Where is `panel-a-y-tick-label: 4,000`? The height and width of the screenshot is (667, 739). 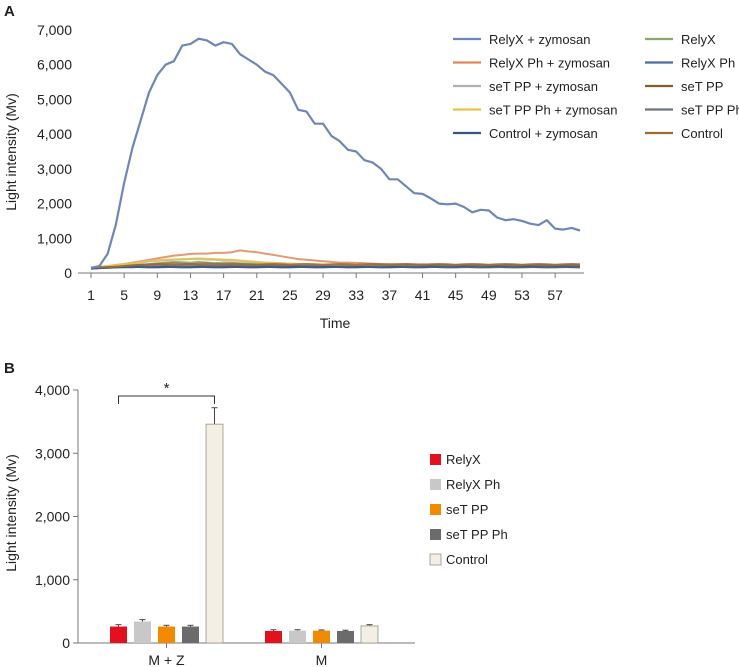
panel-a-y-tick-label: 4,000 is located at coordinates (54, 134).